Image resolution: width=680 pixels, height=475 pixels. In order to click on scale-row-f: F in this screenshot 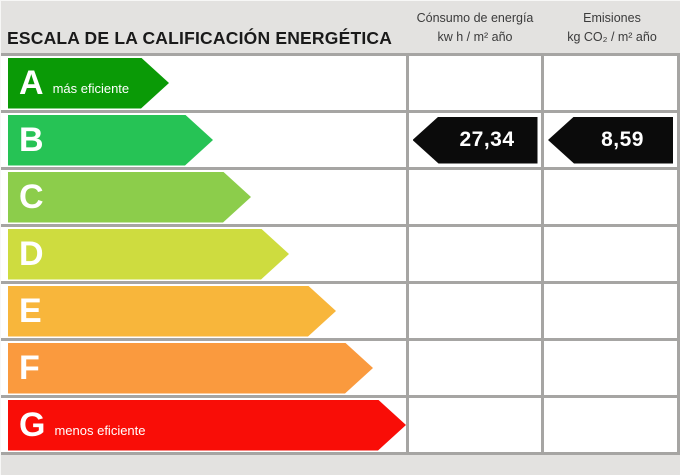, I will do `click(340, 369)`.